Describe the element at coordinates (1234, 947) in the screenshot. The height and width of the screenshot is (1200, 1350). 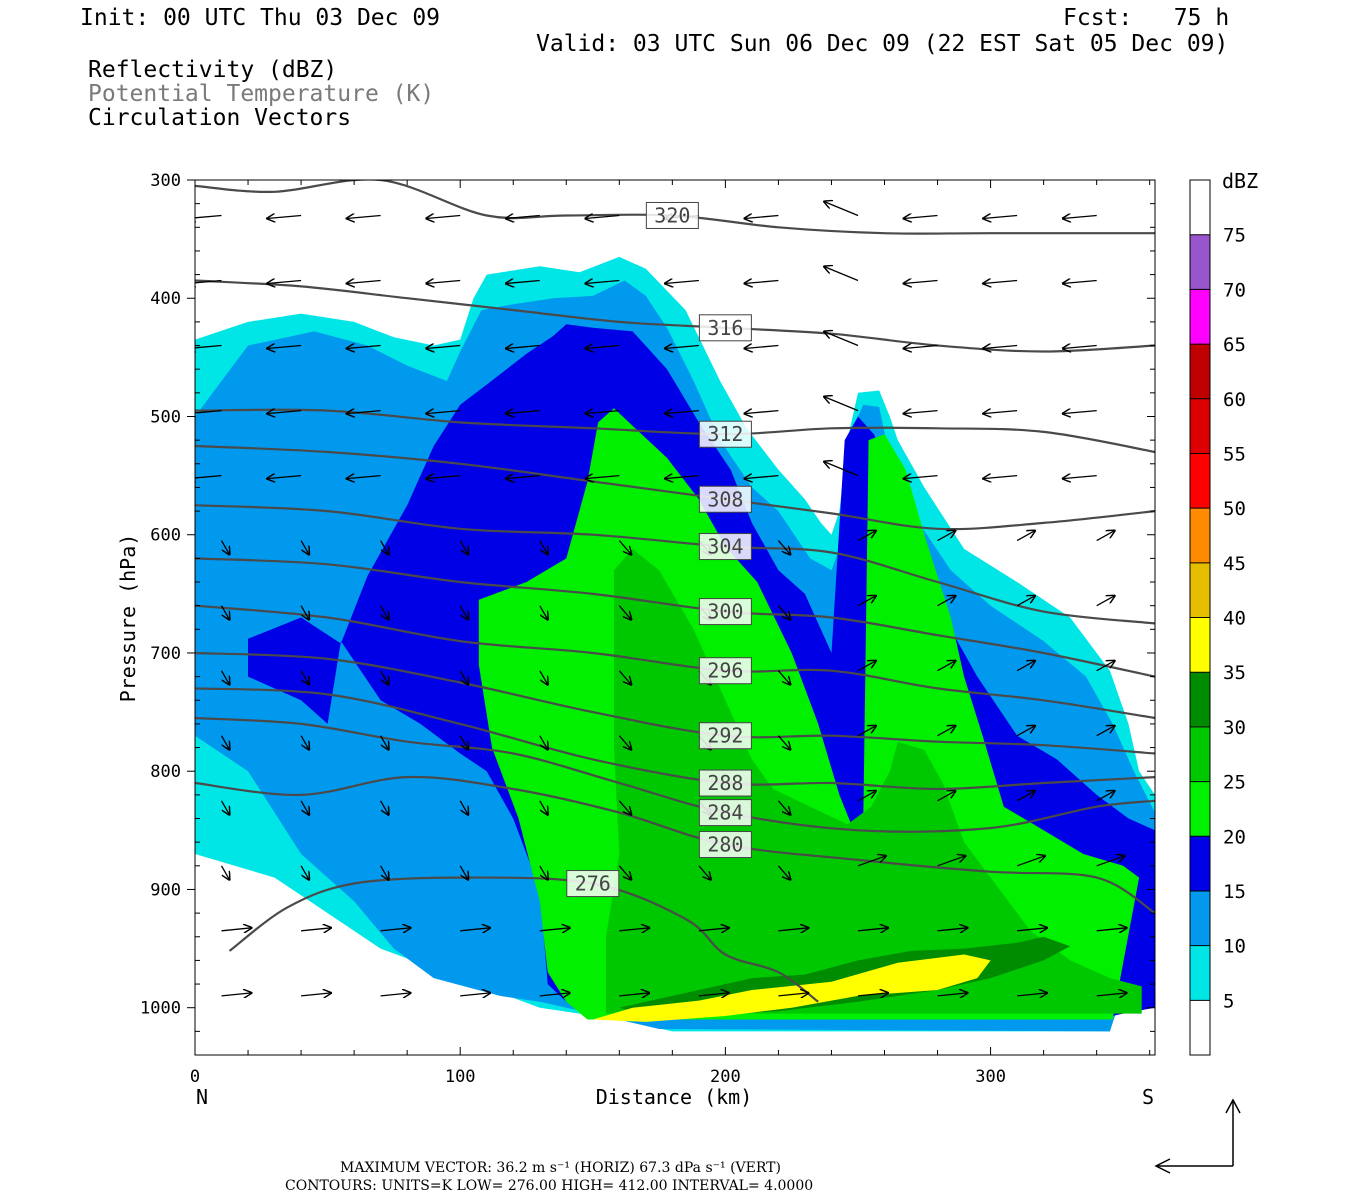
I see `colorbar-label: 10` at that location.